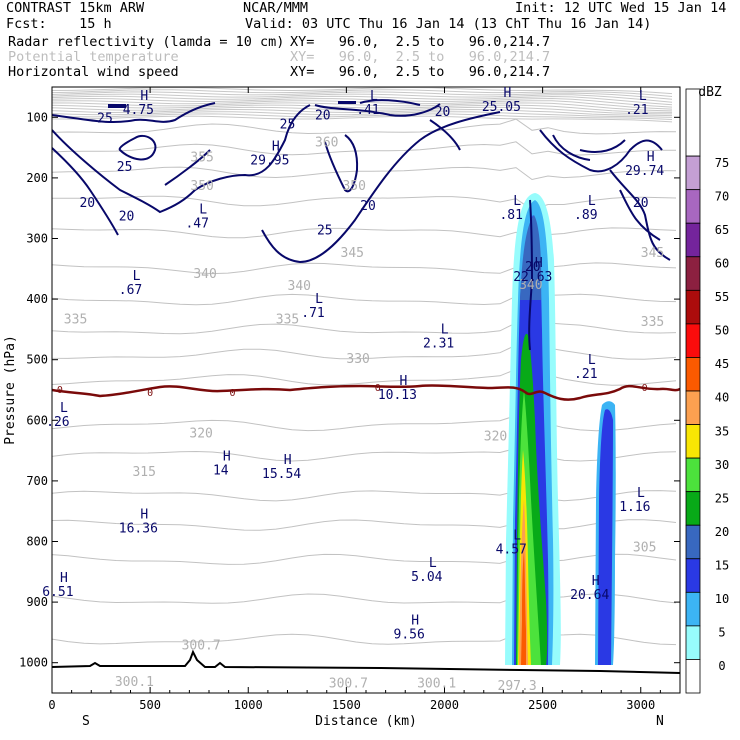 The image size is (740, 740). Describe the element at coordinates (722, 565) in the screenshot. I see `colorbar-level-label: 15` at that location.